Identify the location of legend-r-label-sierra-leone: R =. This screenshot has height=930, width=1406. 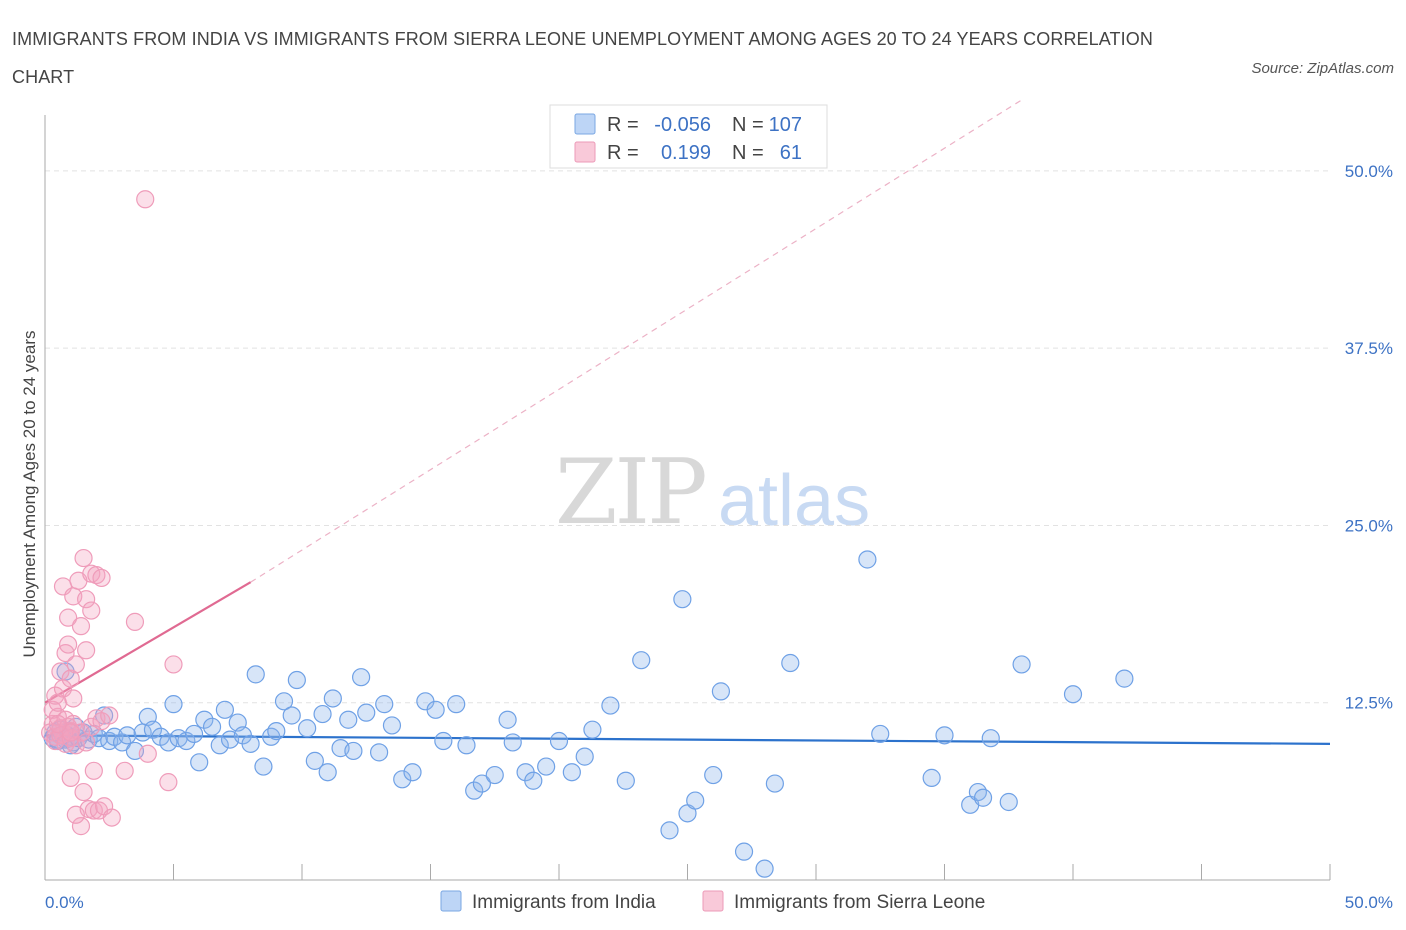
(623, 153).